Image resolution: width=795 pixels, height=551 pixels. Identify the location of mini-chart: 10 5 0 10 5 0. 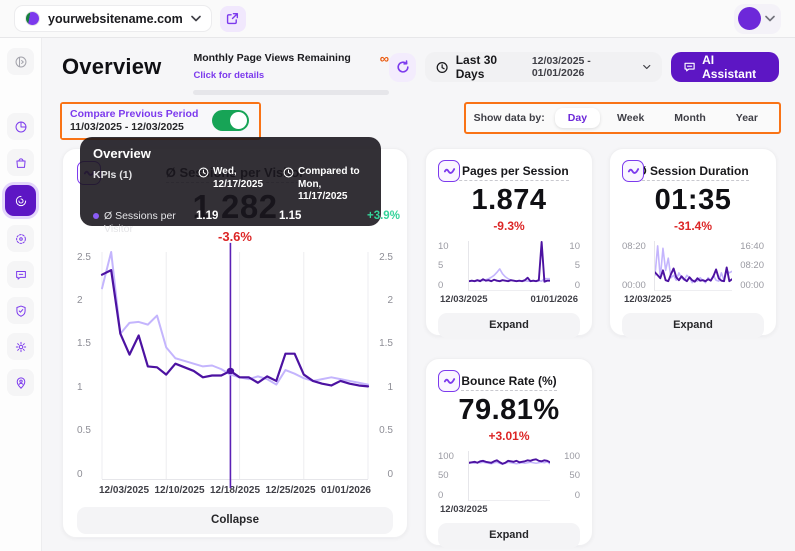
(509, 265).